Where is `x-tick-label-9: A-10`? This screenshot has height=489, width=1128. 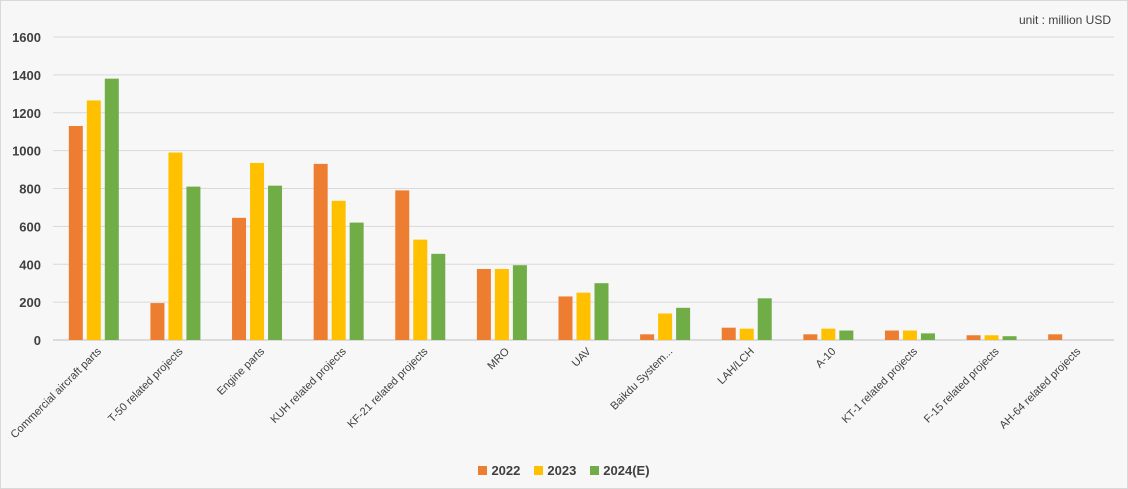
x-tick-label-9: A-10 is located at coordinates (826, 358).